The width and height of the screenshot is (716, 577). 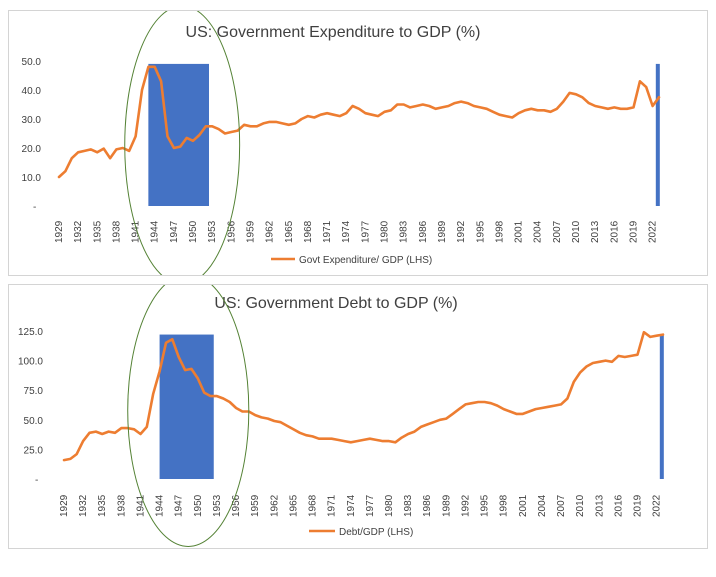 What do you see at coordinates (34, 391) in the screenshot?
I see `y-tick-label: 75.0` at bounding box center [34, 391].